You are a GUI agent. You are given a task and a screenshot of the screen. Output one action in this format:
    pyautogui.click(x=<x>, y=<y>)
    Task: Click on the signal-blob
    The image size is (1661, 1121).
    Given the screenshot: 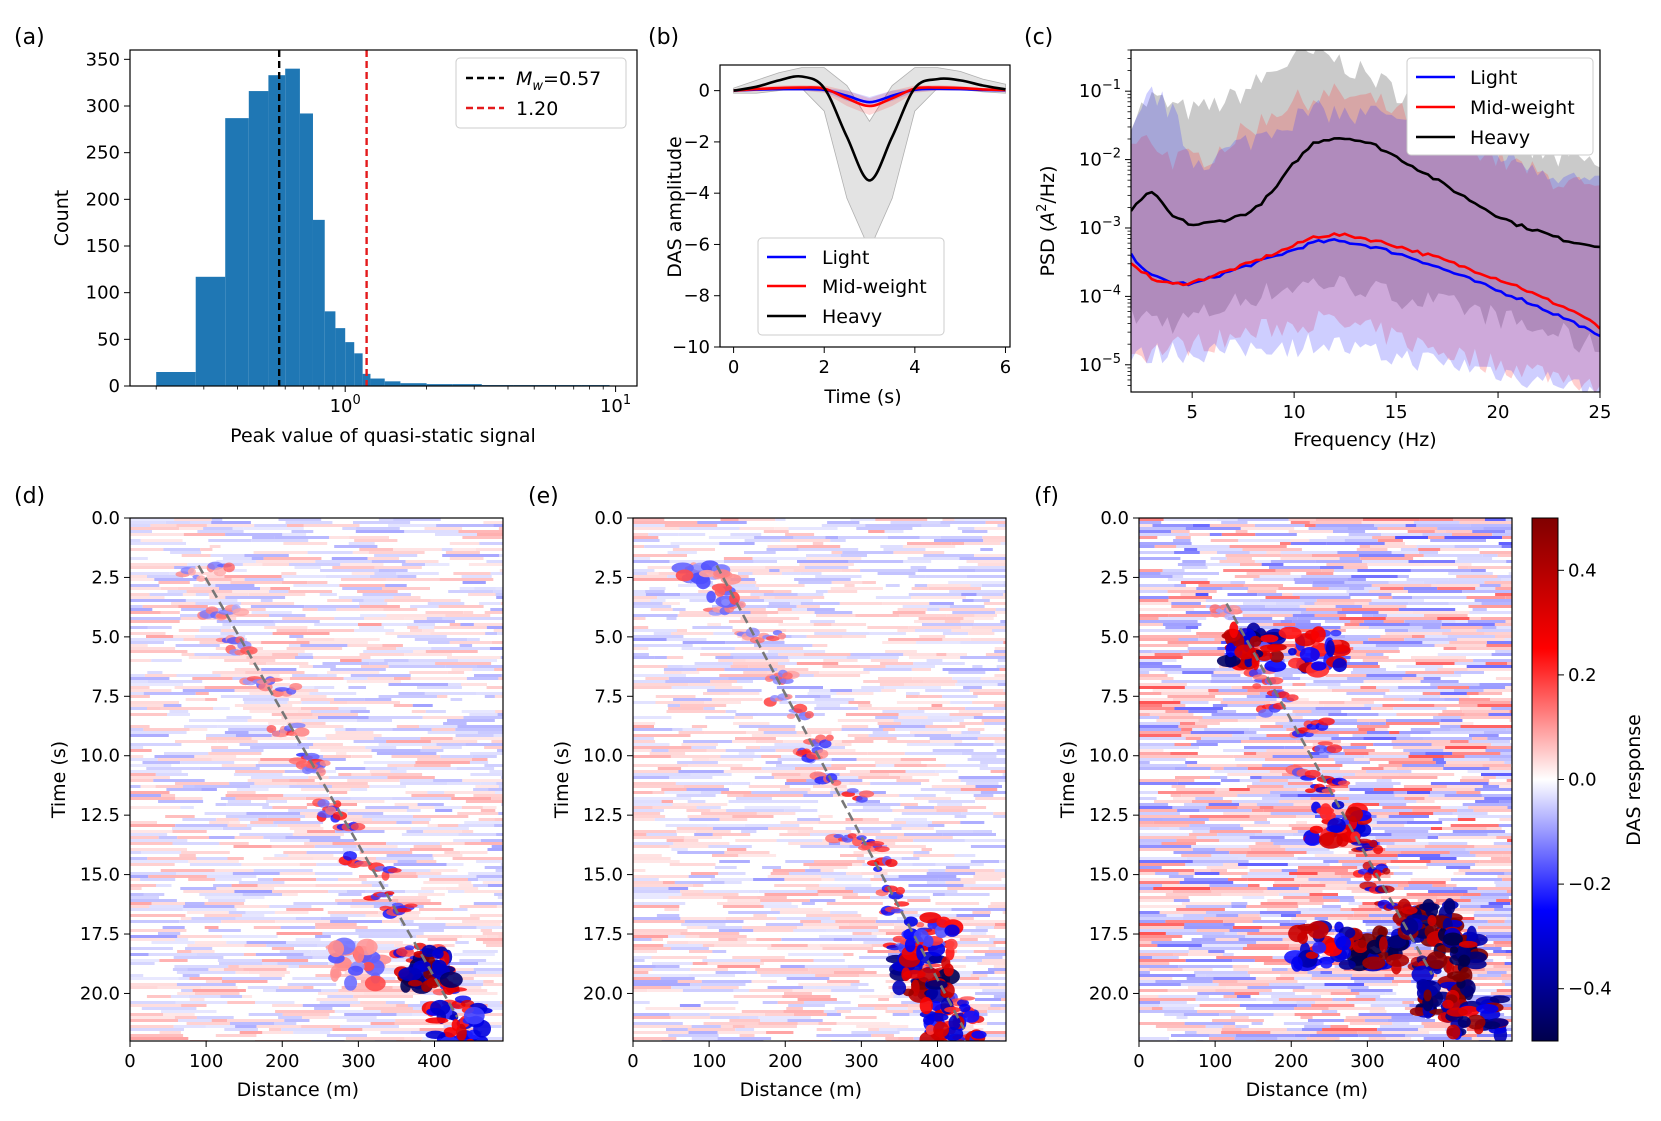 What is the action you would take?
    pyautogui.click(x=201, y=578)
    